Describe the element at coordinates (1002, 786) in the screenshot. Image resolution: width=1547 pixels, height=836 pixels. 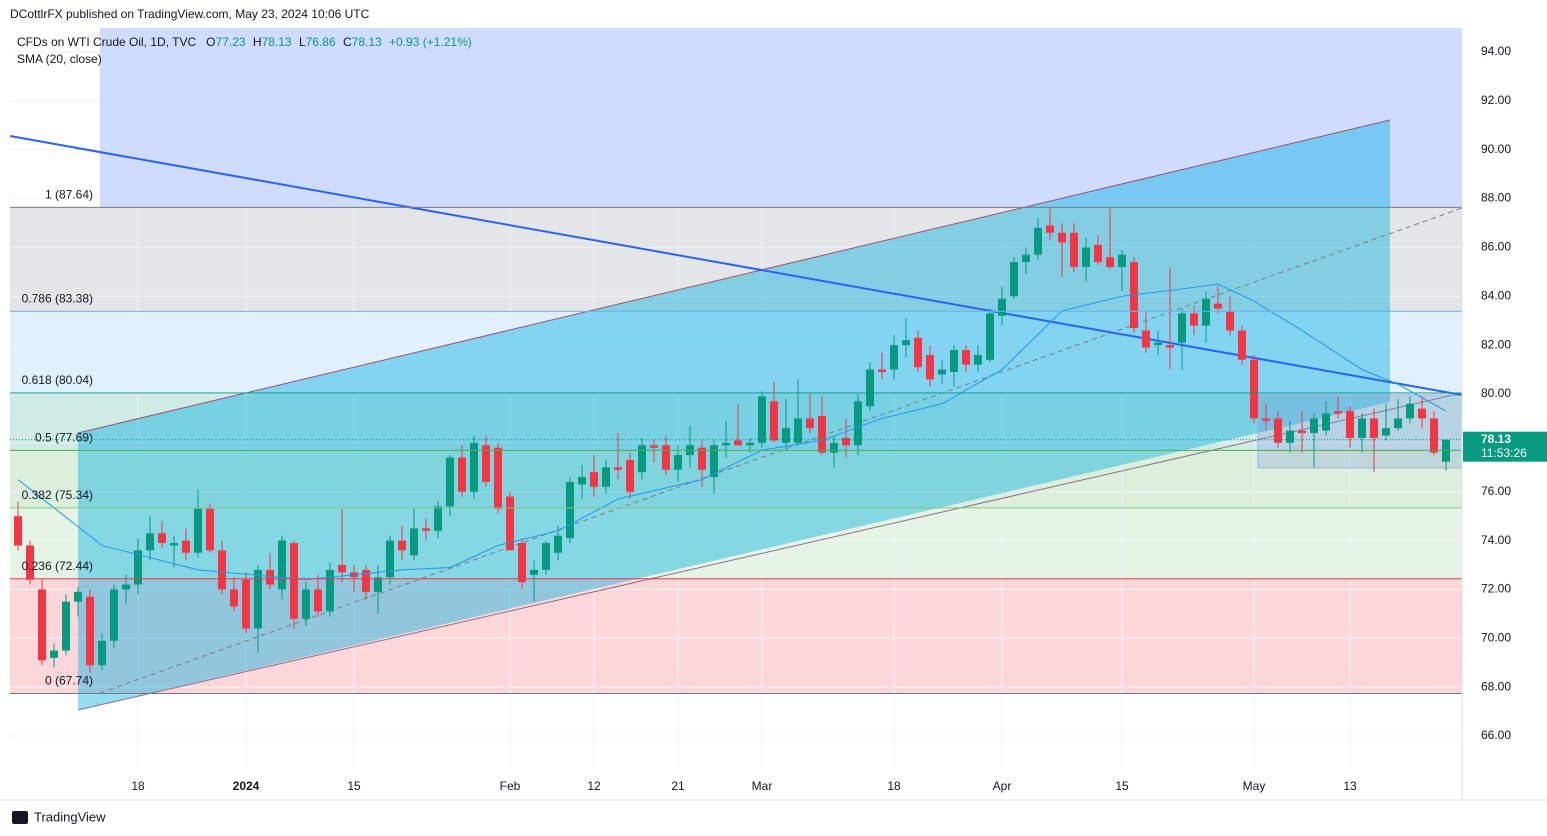
I see `x-tick-label: Apr` at that location.